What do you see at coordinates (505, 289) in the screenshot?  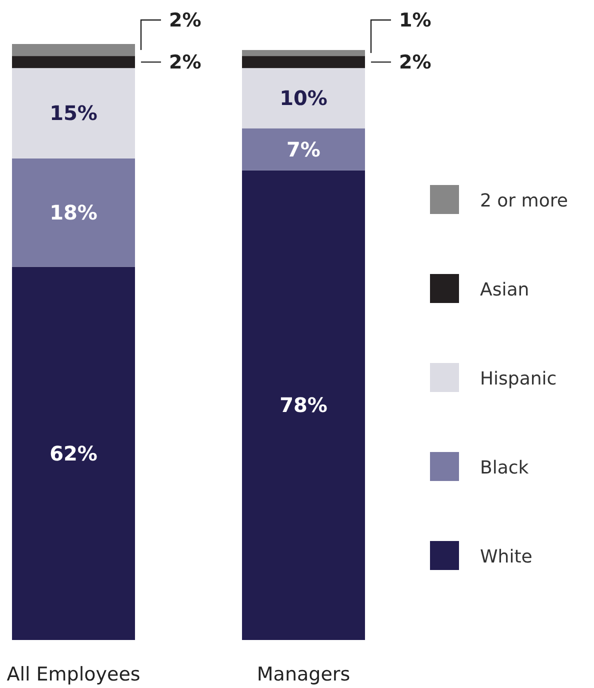 I see `legend-label: Asian` at bounding box center [505, 289].